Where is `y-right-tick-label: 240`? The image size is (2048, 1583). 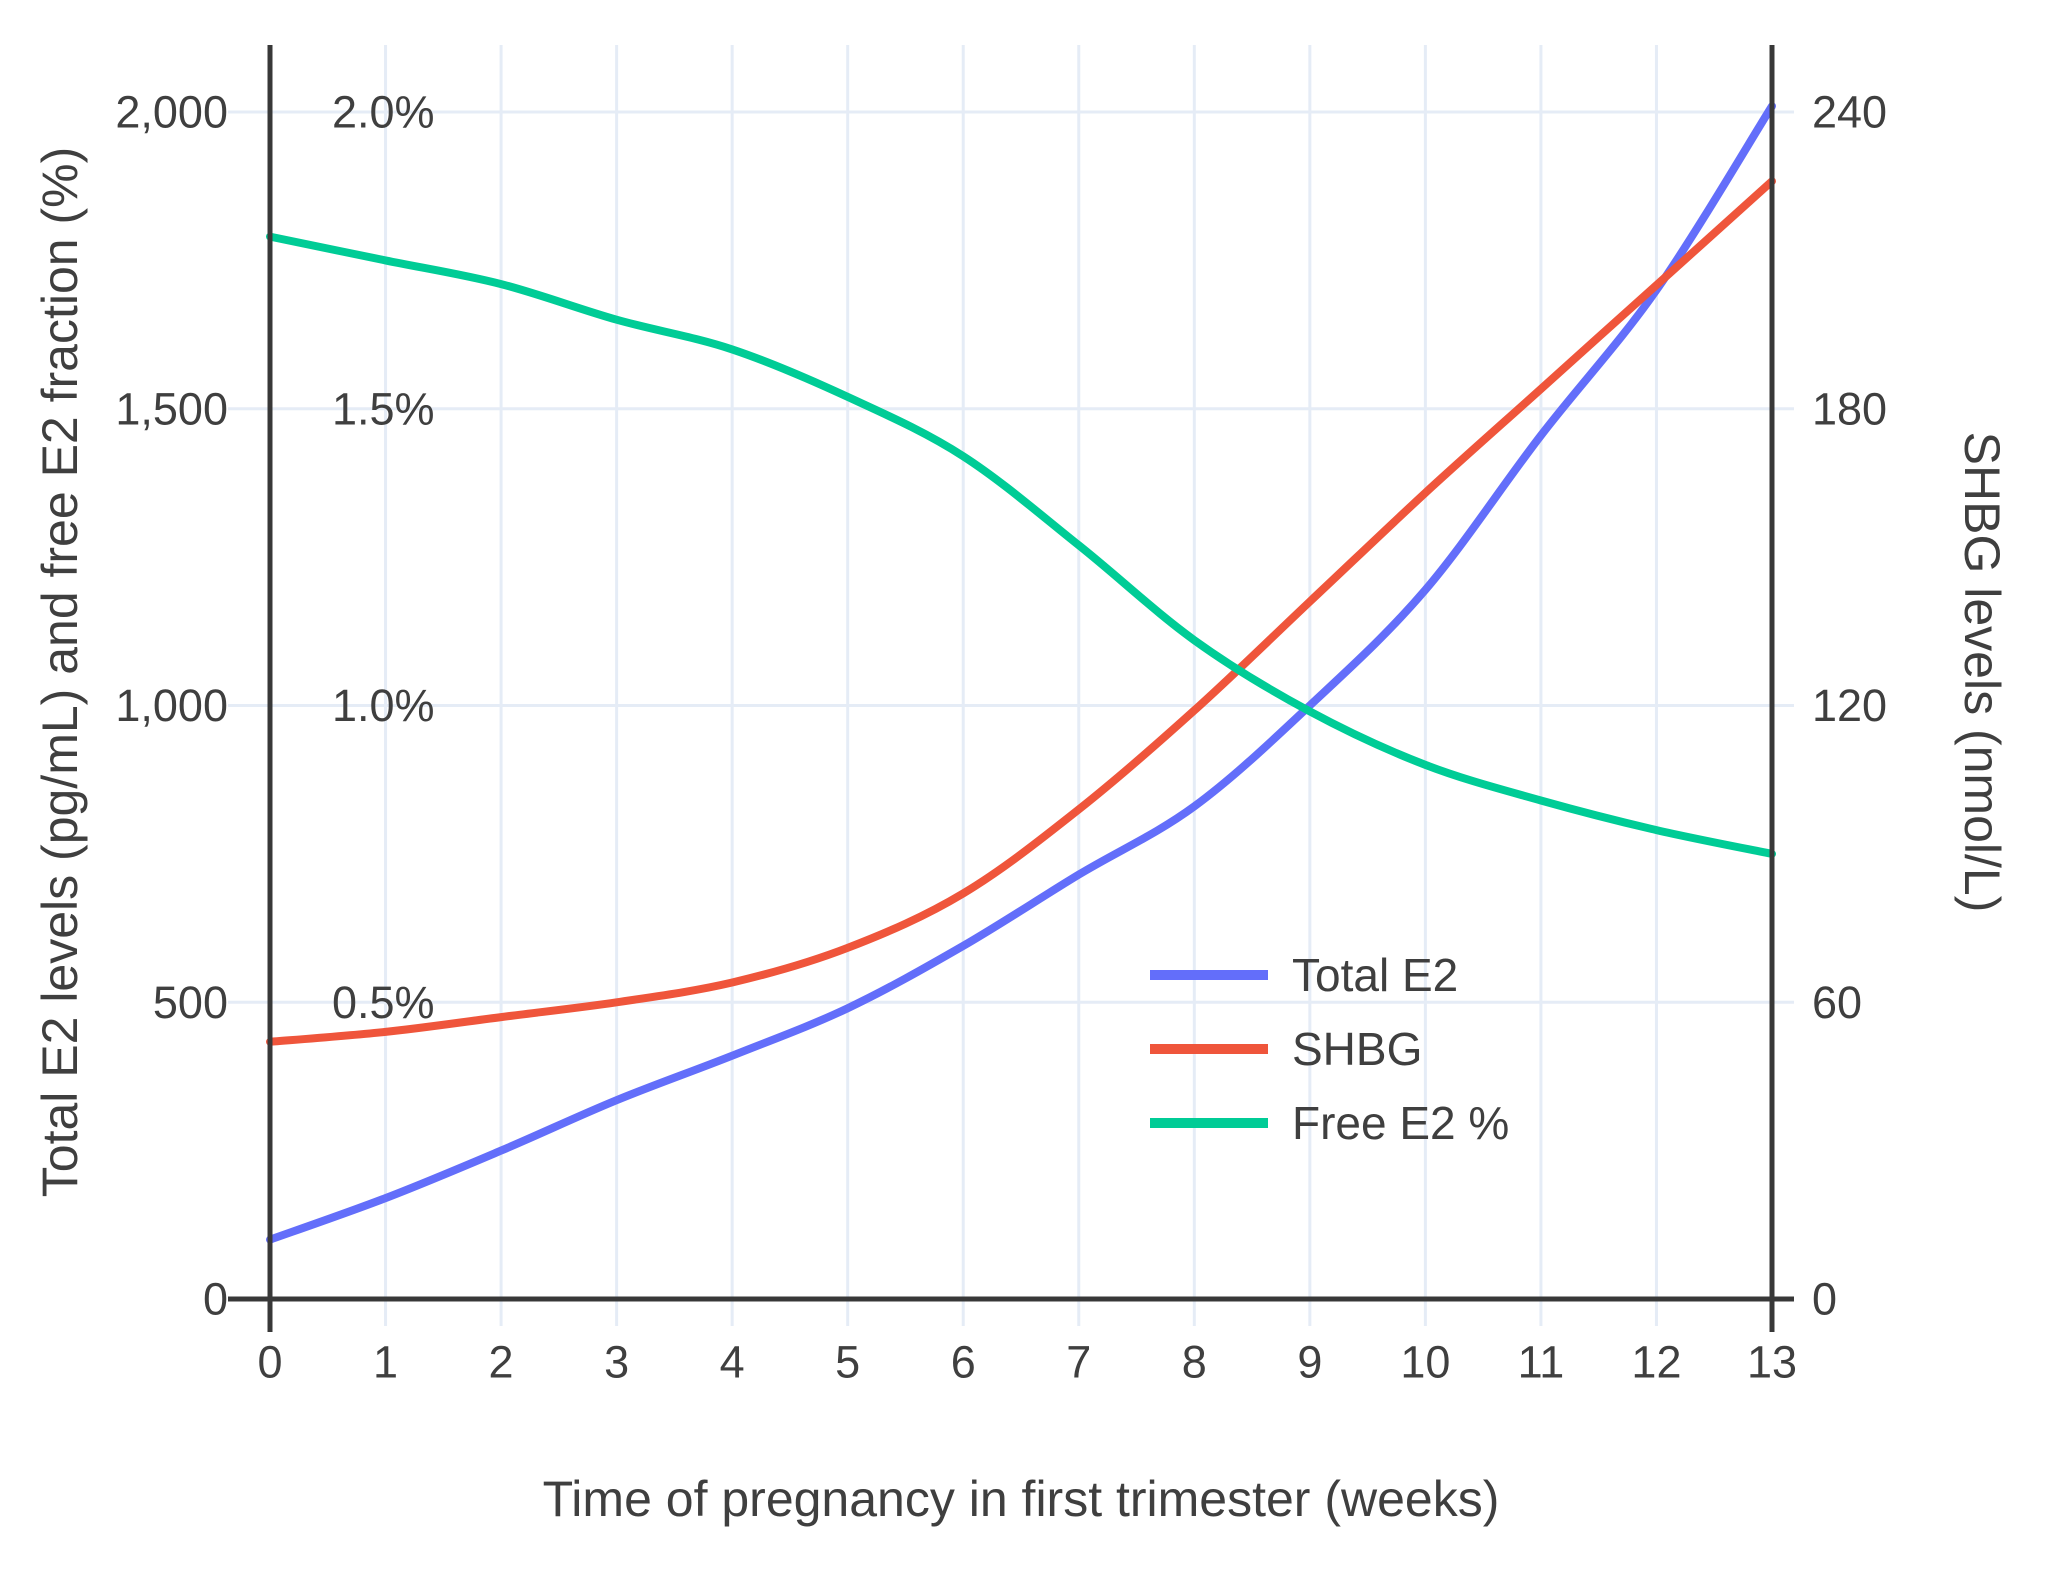
y-right-tick-label: 240 is located at coordinates (1849, 112).